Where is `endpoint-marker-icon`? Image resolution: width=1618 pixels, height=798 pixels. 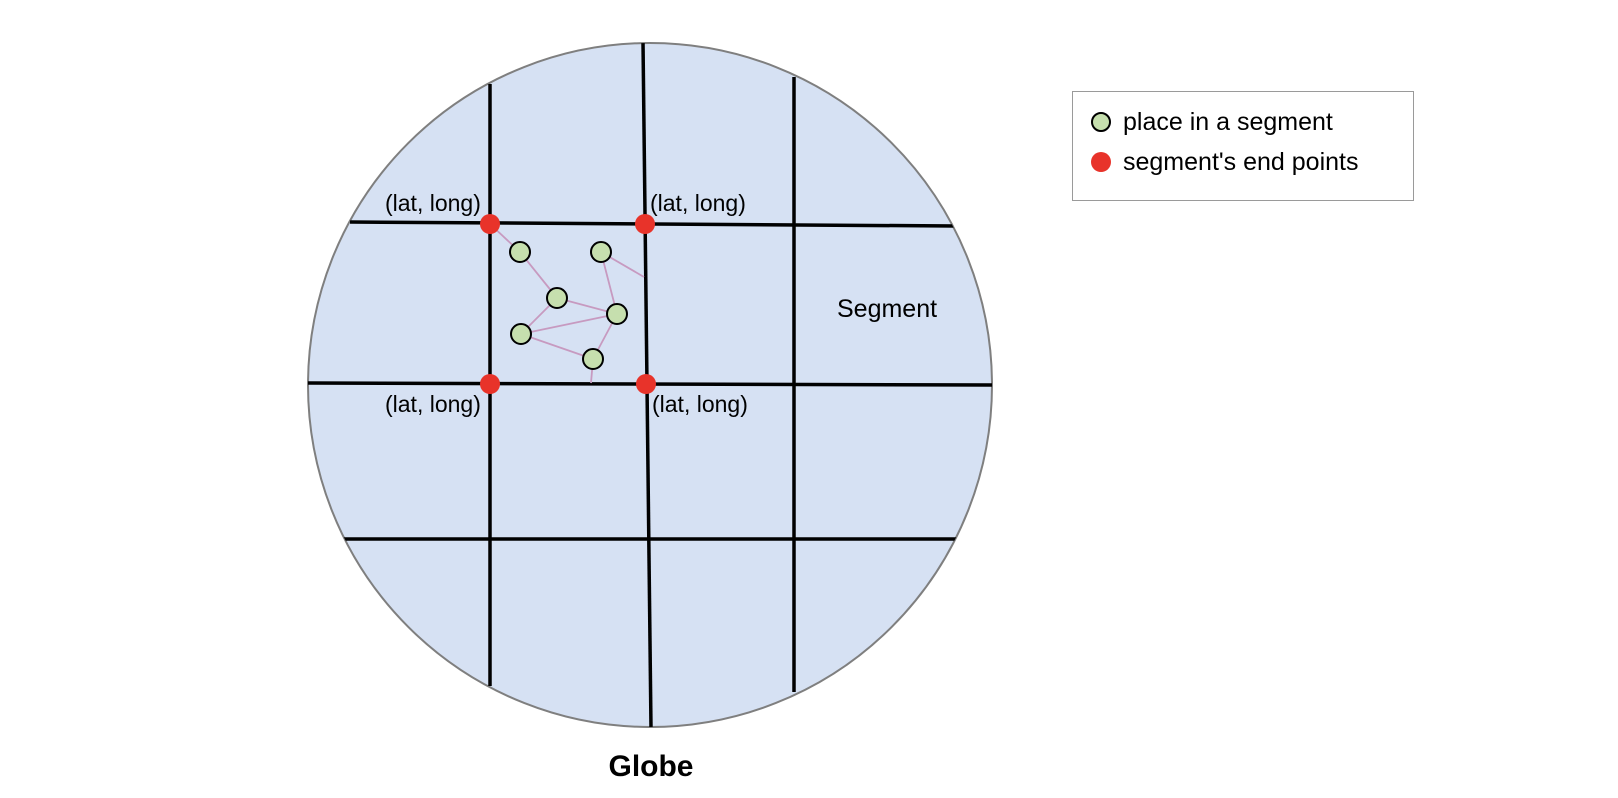
endpoint-marker-icon is located at coordinates (1101, 162).